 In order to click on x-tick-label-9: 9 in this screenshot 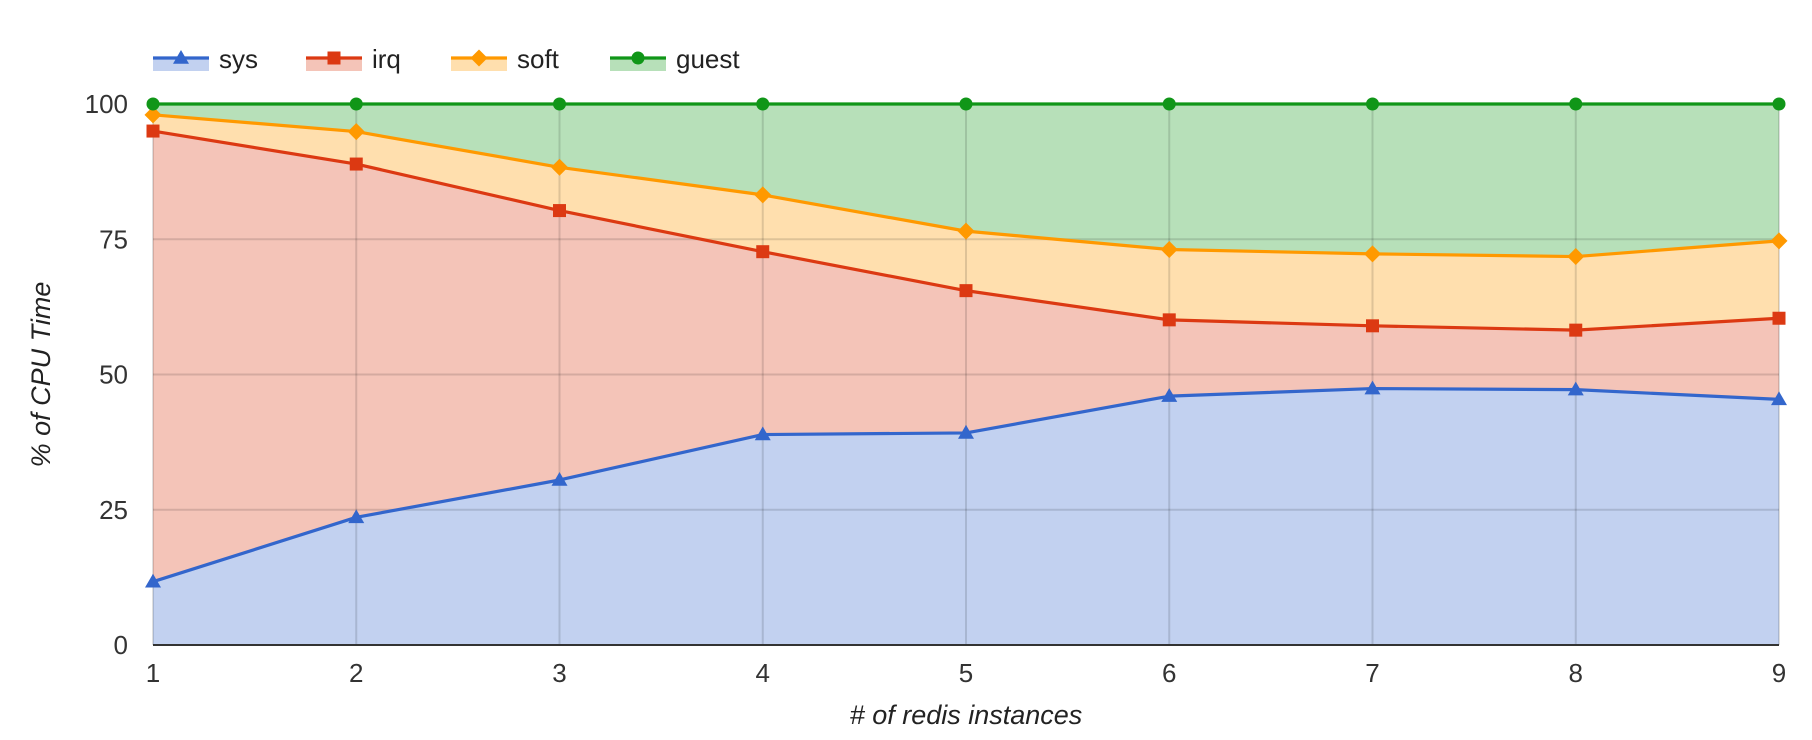, I will do `click(1779, 673)`.